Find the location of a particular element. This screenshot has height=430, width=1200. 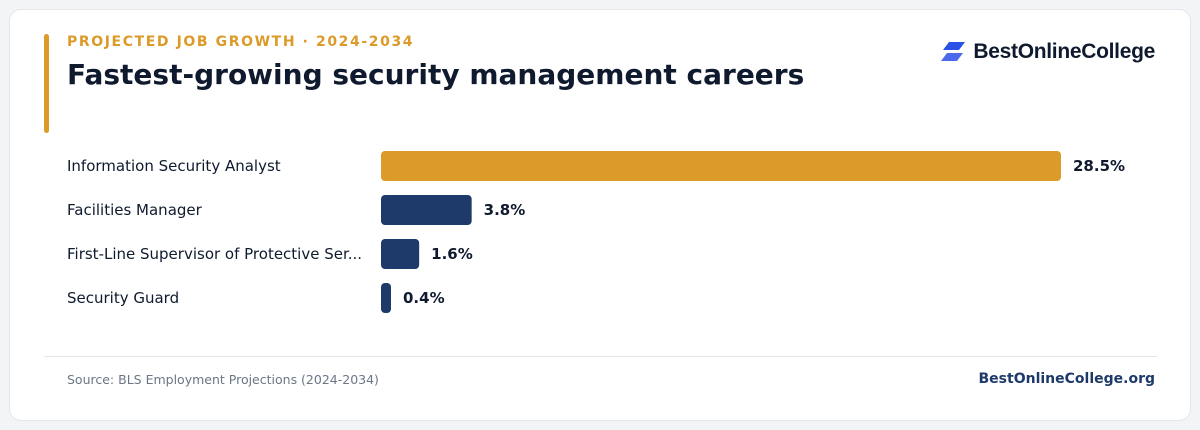

category-label: Facilities Manager is located at coordinates (135, 210).